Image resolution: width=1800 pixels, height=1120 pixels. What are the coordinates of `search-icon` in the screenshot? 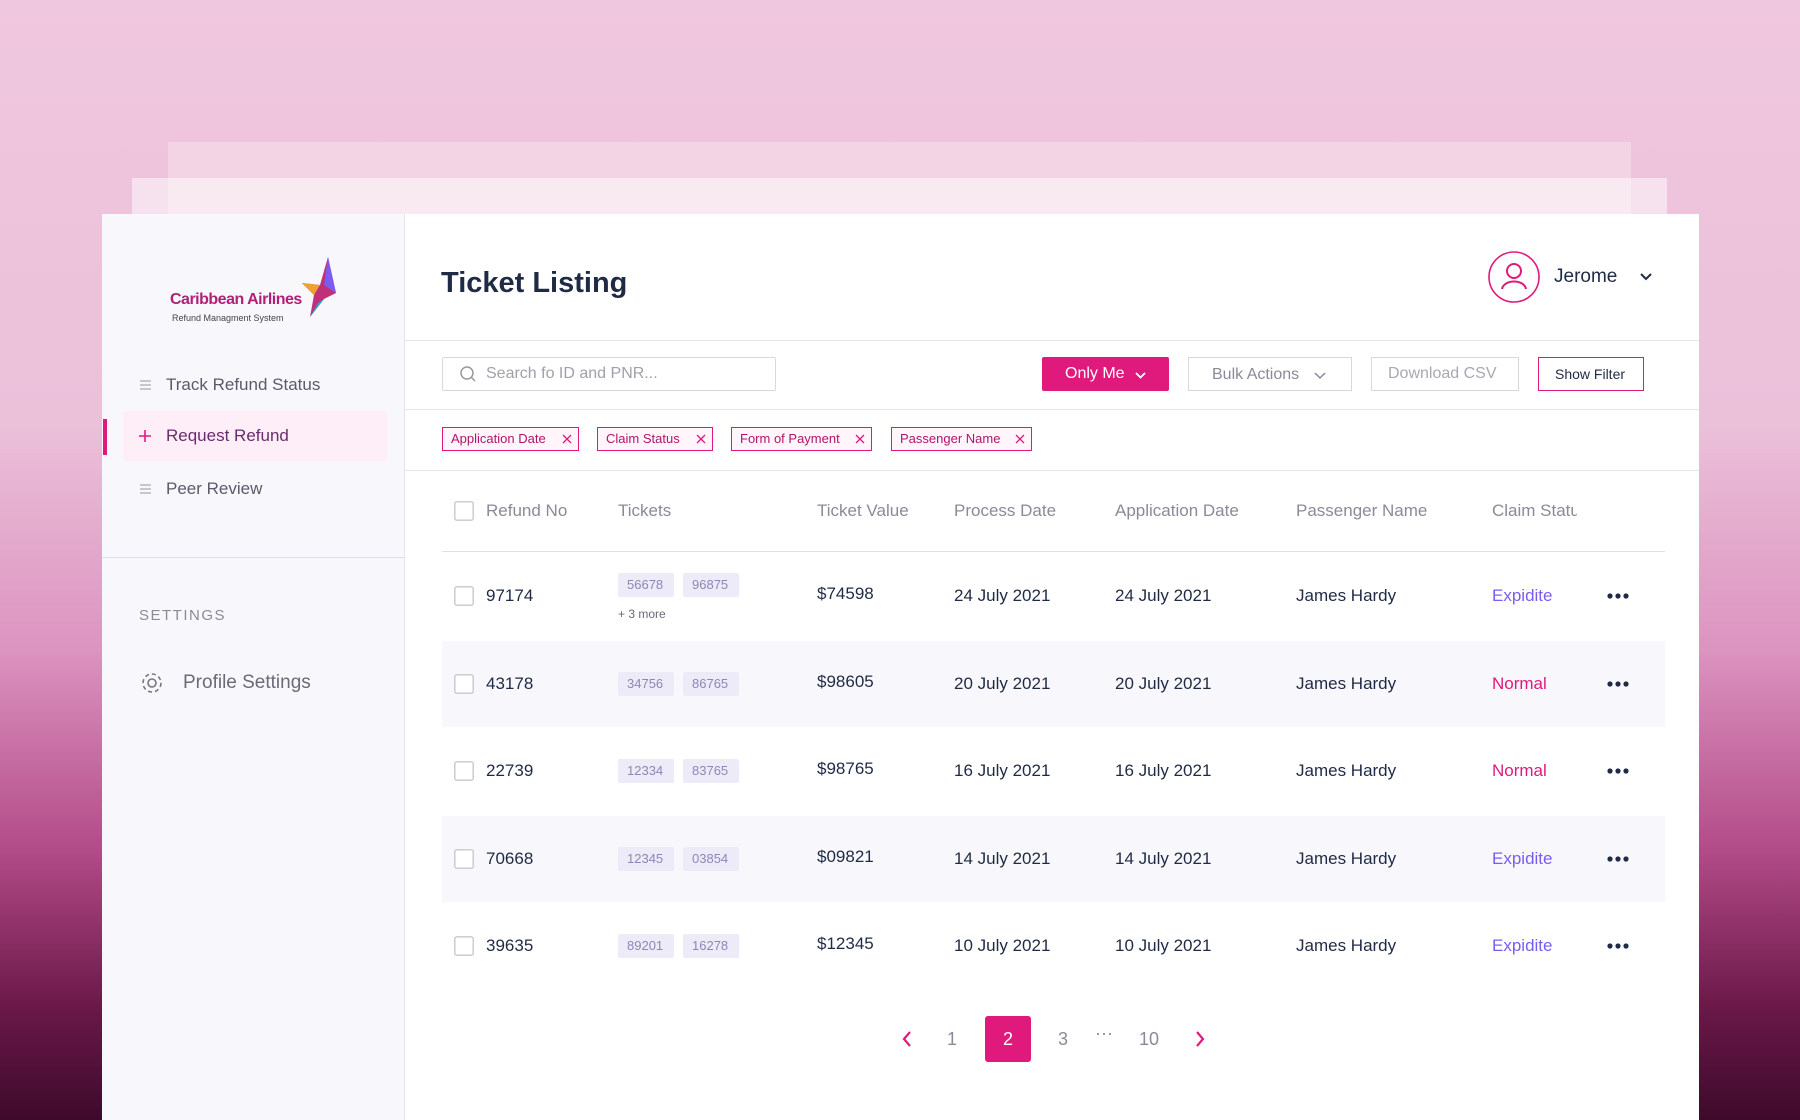 It's located at (468, 374).